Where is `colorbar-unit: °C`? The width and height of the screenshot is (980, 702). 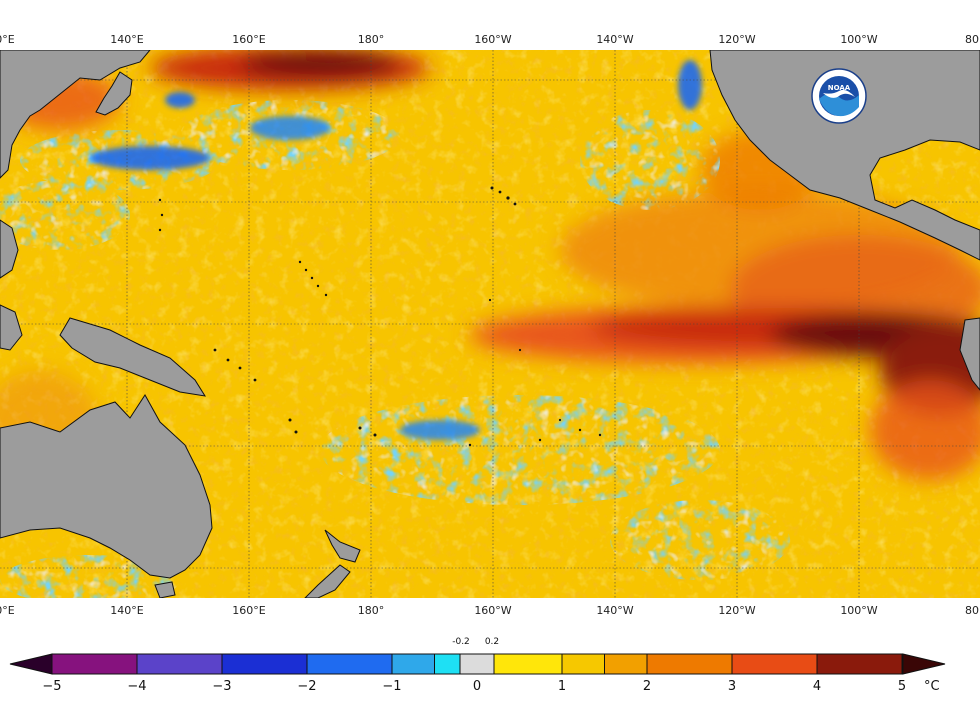 colorbar-unit: °C is located at coordinates (932, 686).